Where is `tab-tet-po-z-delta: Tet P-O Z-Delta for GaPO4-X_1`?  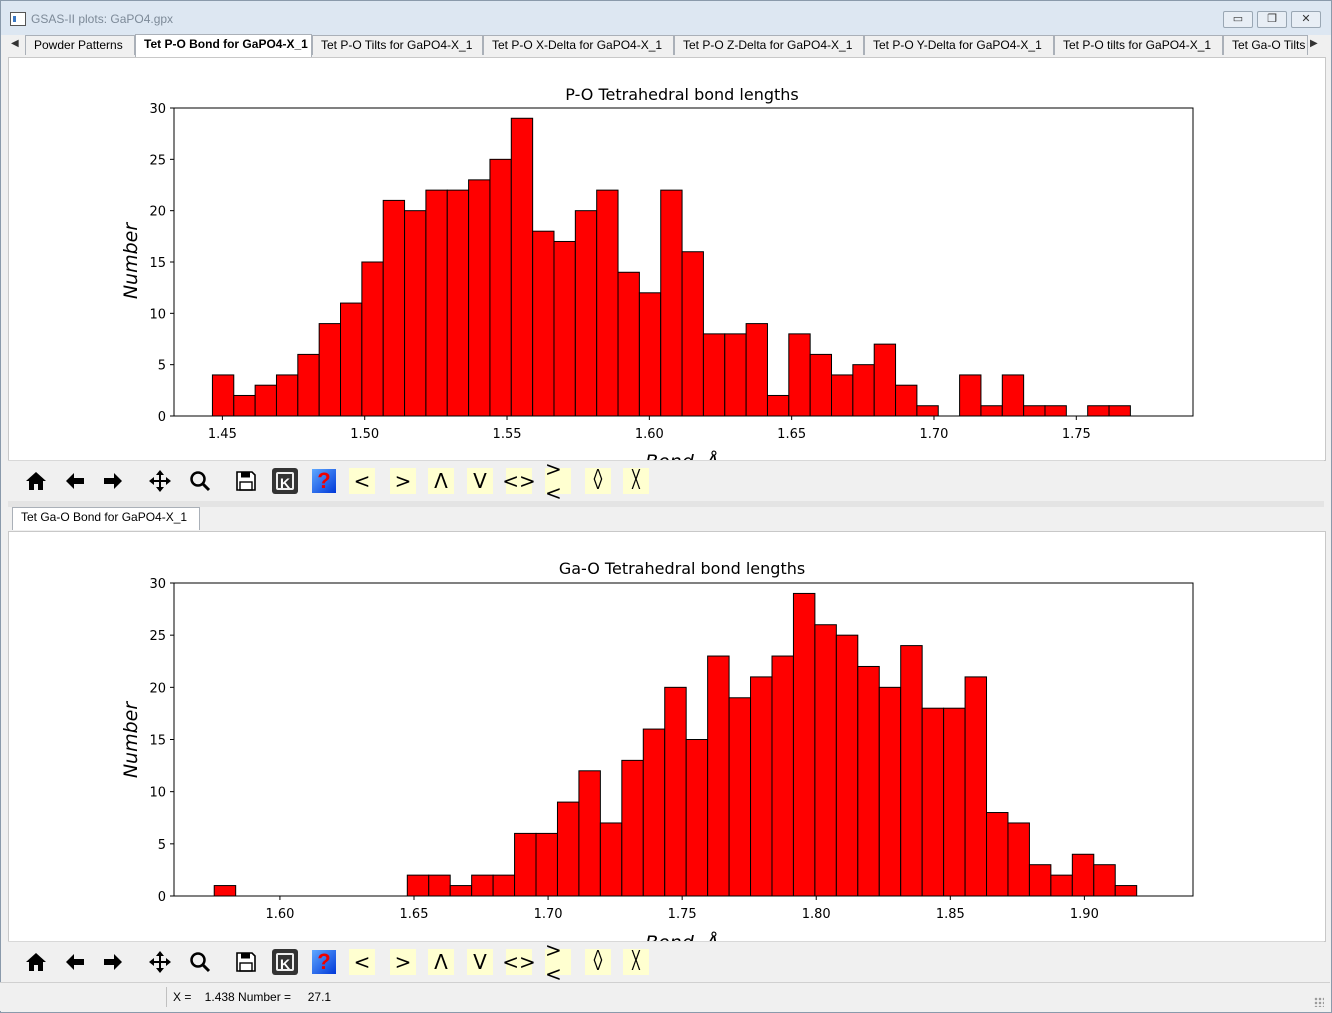 tab-tet-po-z-delta: Tet P-O Z-Delta for GaPO4-X_1 is located at coordinates (769, 45).